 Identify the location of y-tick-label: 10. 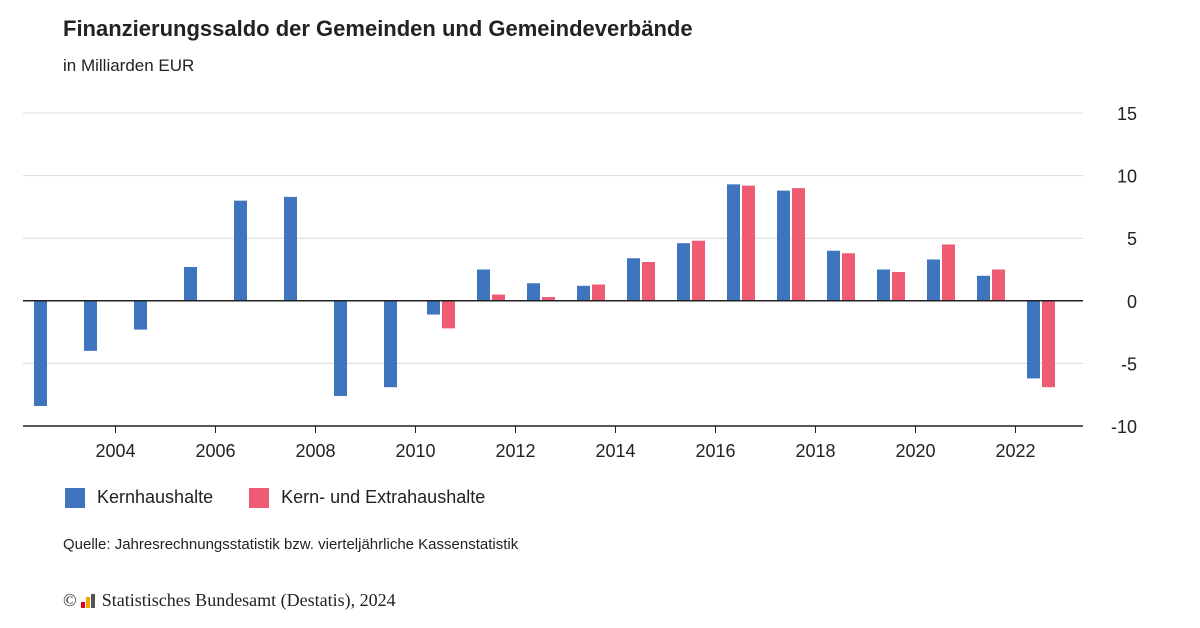
(1127, 177).